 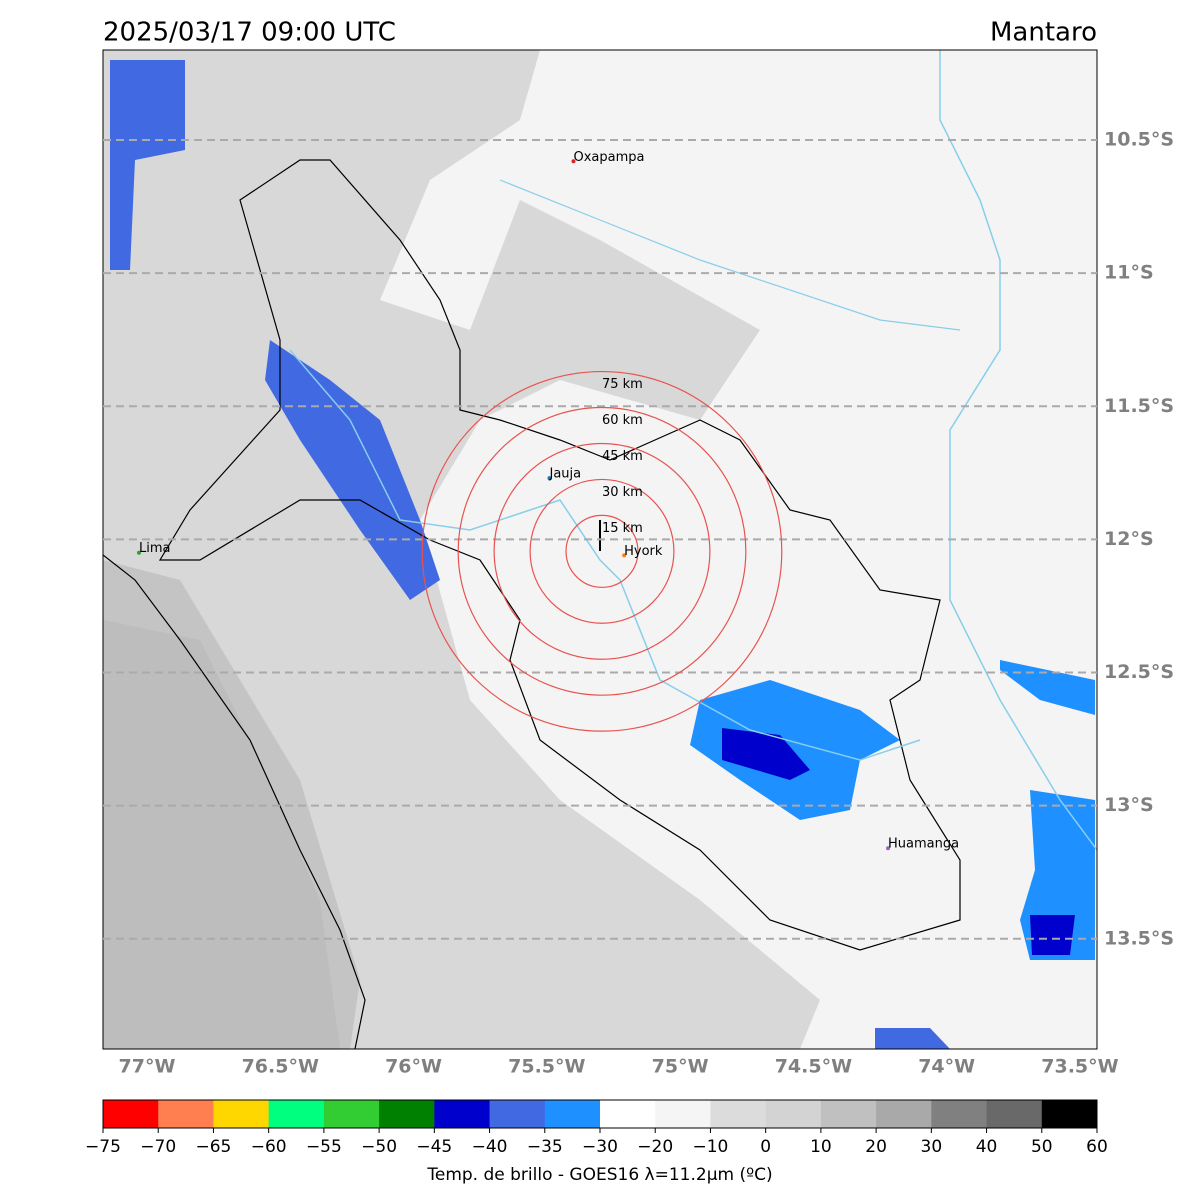 I want to click on lat-label: 13°S, so click(x=1129, y=805).